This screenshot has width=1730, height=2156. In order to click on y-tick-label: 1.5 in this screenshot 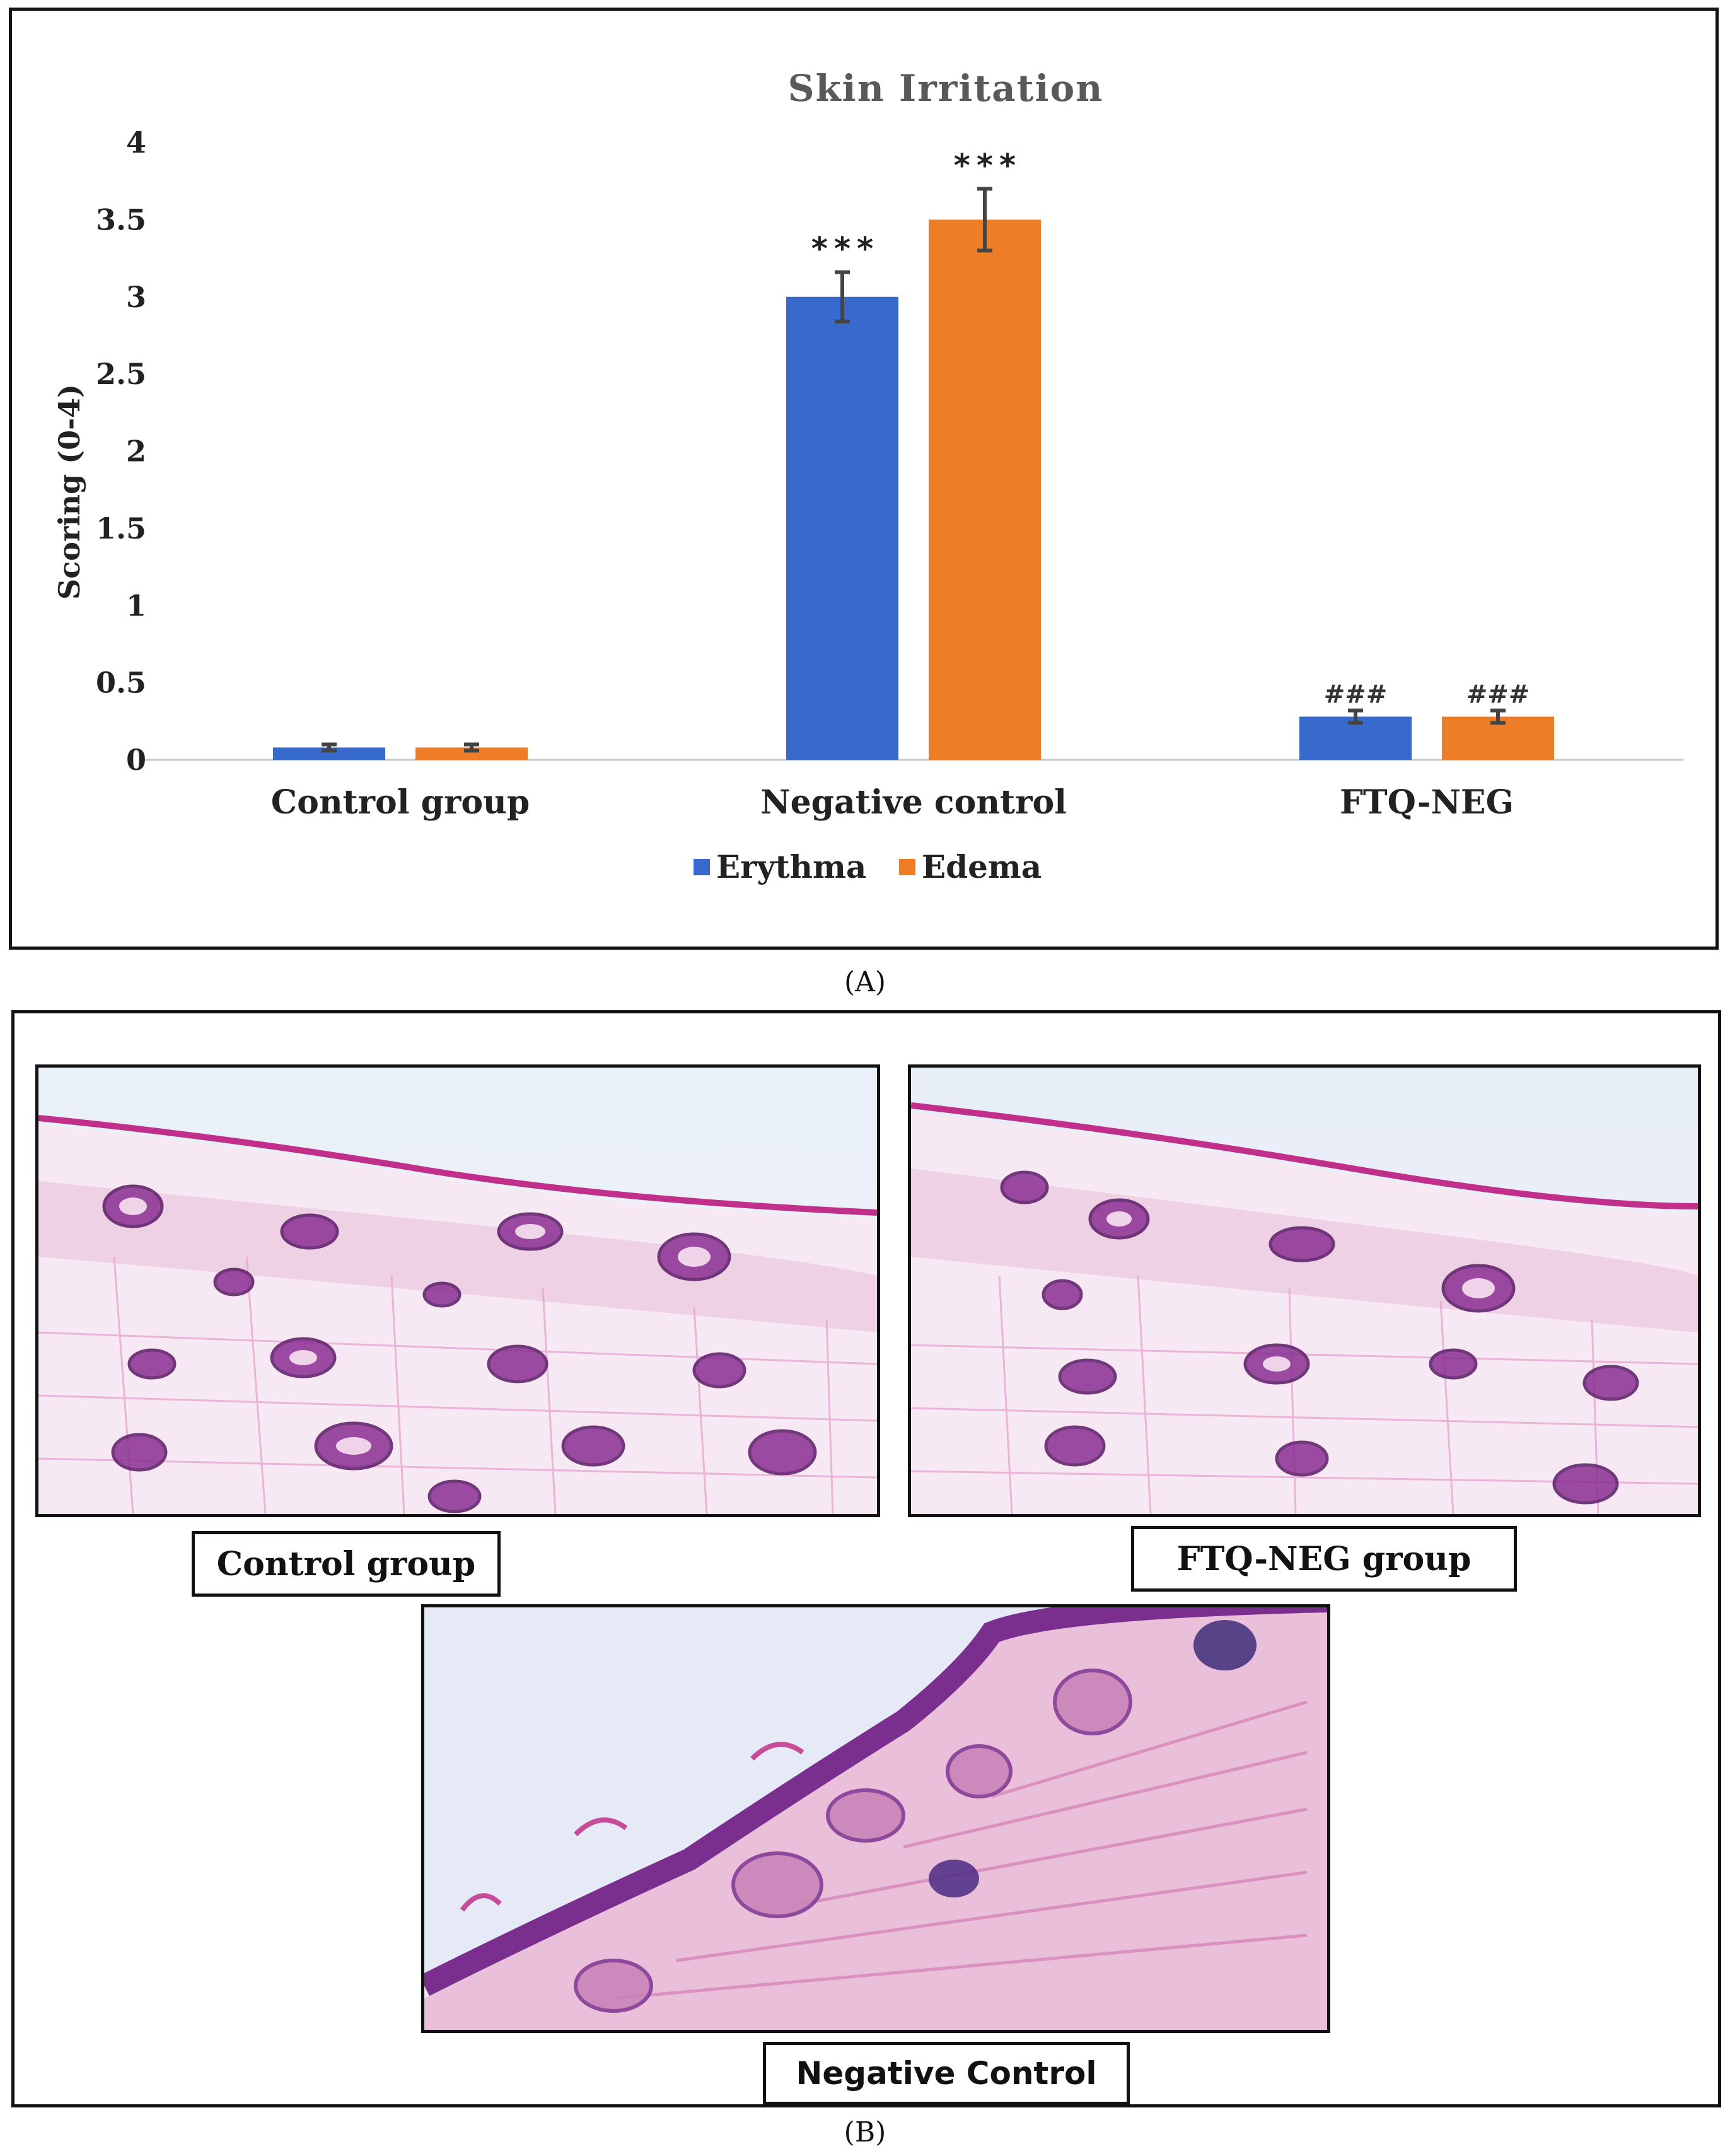, I will do `click(121, 528)`.